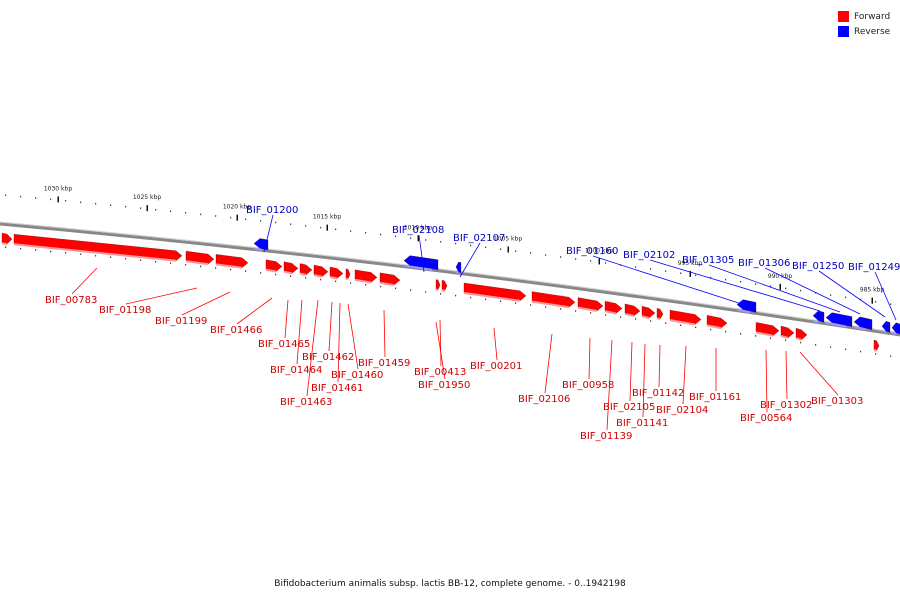  What do you see at coordinates (818, 266) in the screenshot?
I see `reverse-gene-label: BIF_01250` at bounding box center [818, 266].